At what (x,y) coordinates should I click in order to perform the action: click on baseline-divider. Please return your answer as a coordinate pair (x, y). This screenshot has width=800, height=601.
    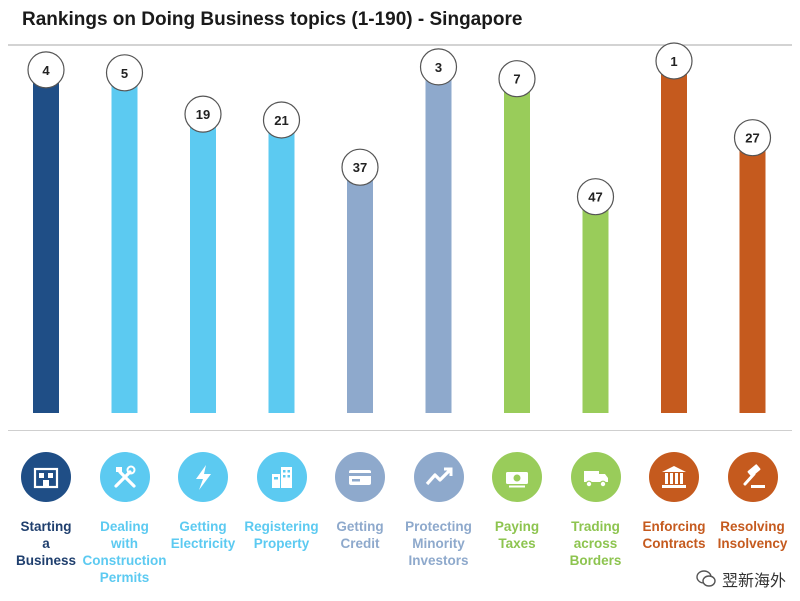
    Looking at the image, I should click on (400, 430).